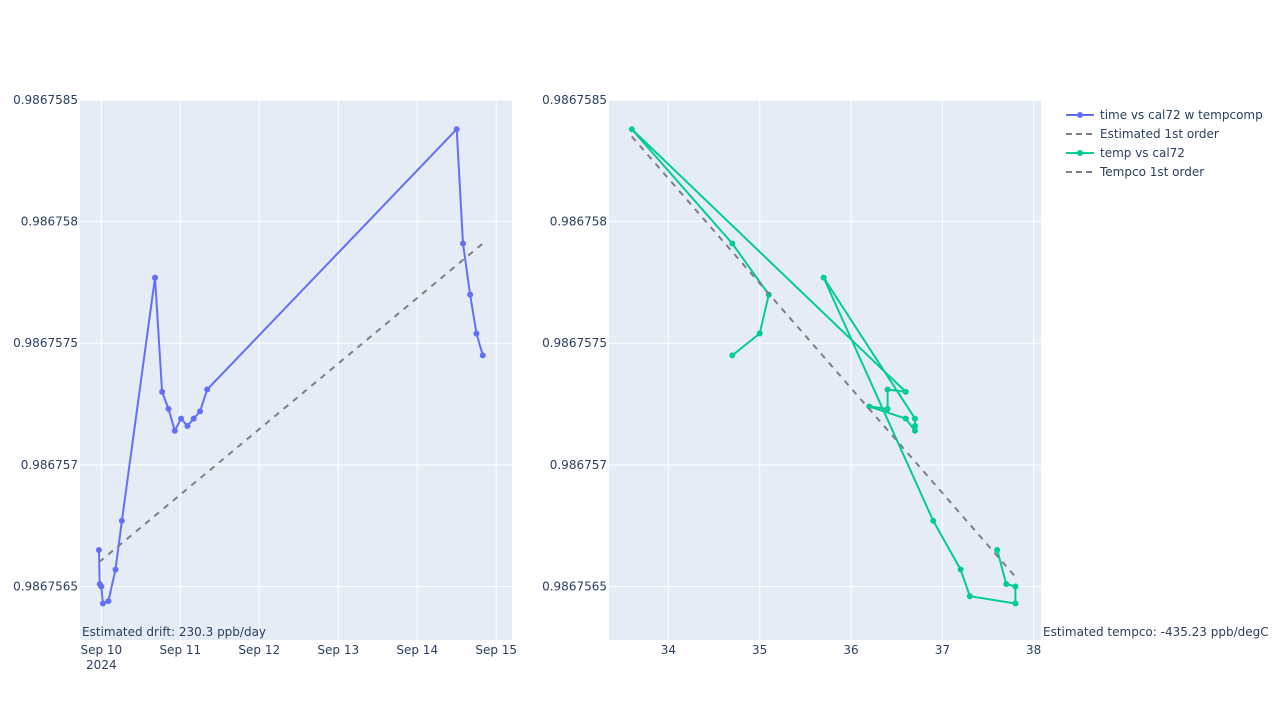 The height and width of the screenshot is (720, 1280). What do you see at coordinates (417, 650) in the screenshot?
I see `x-tick-label: Sep 14` at bounding box center [417, 650].